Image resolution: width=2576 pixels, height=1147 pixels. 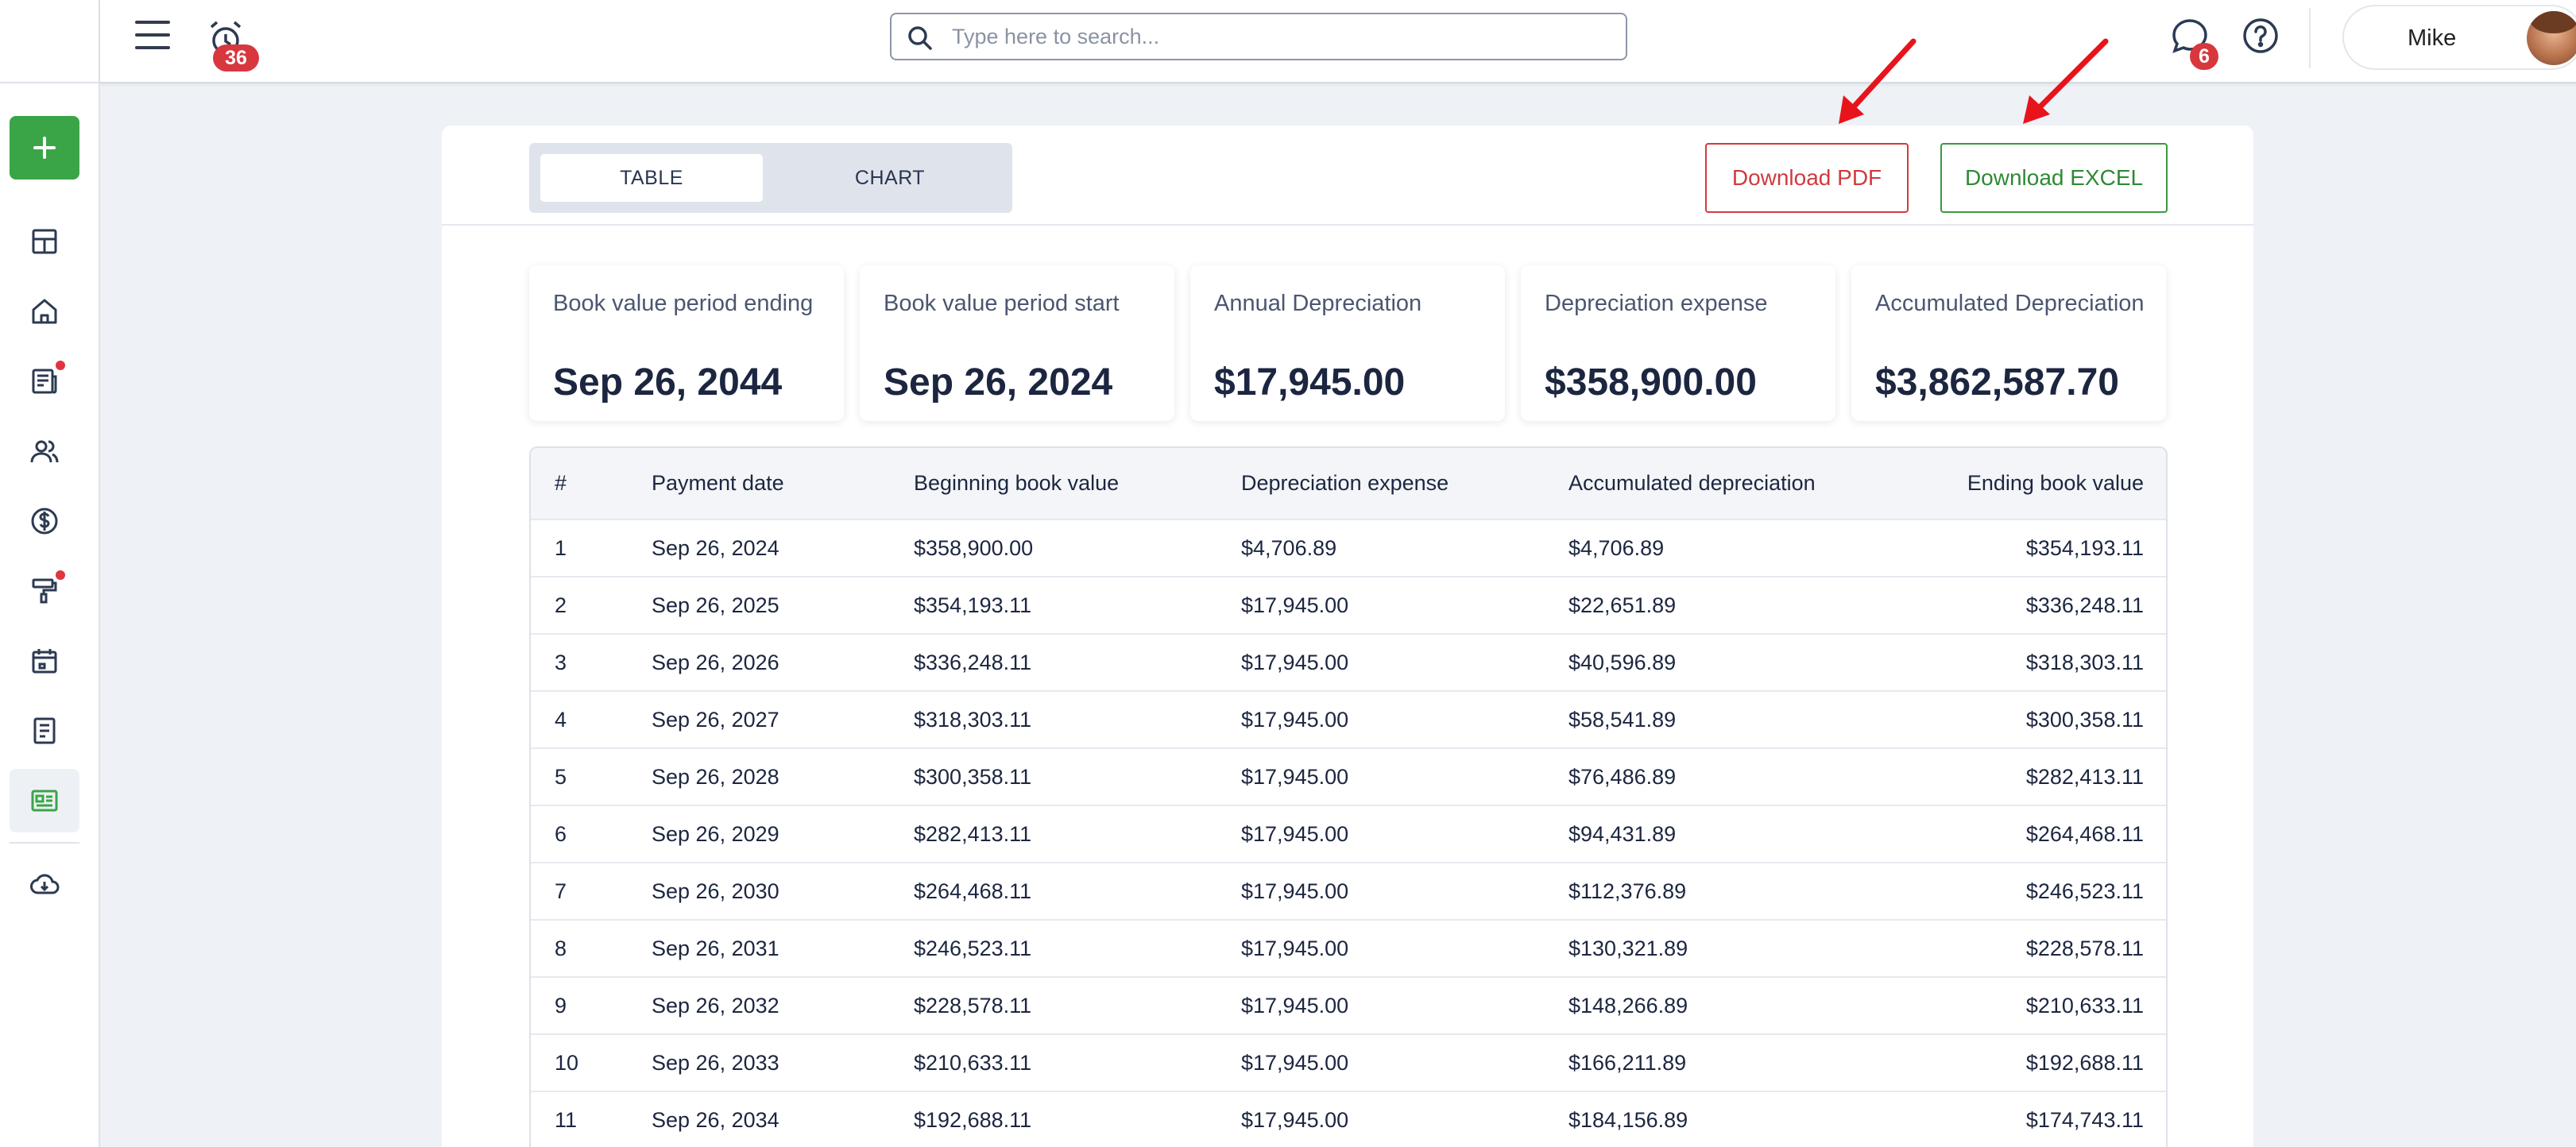 What do you see at coordinates (683, 303) in the screenshot?
I see `kpi-label: Book value period ending` at bounding box center [683, 303].